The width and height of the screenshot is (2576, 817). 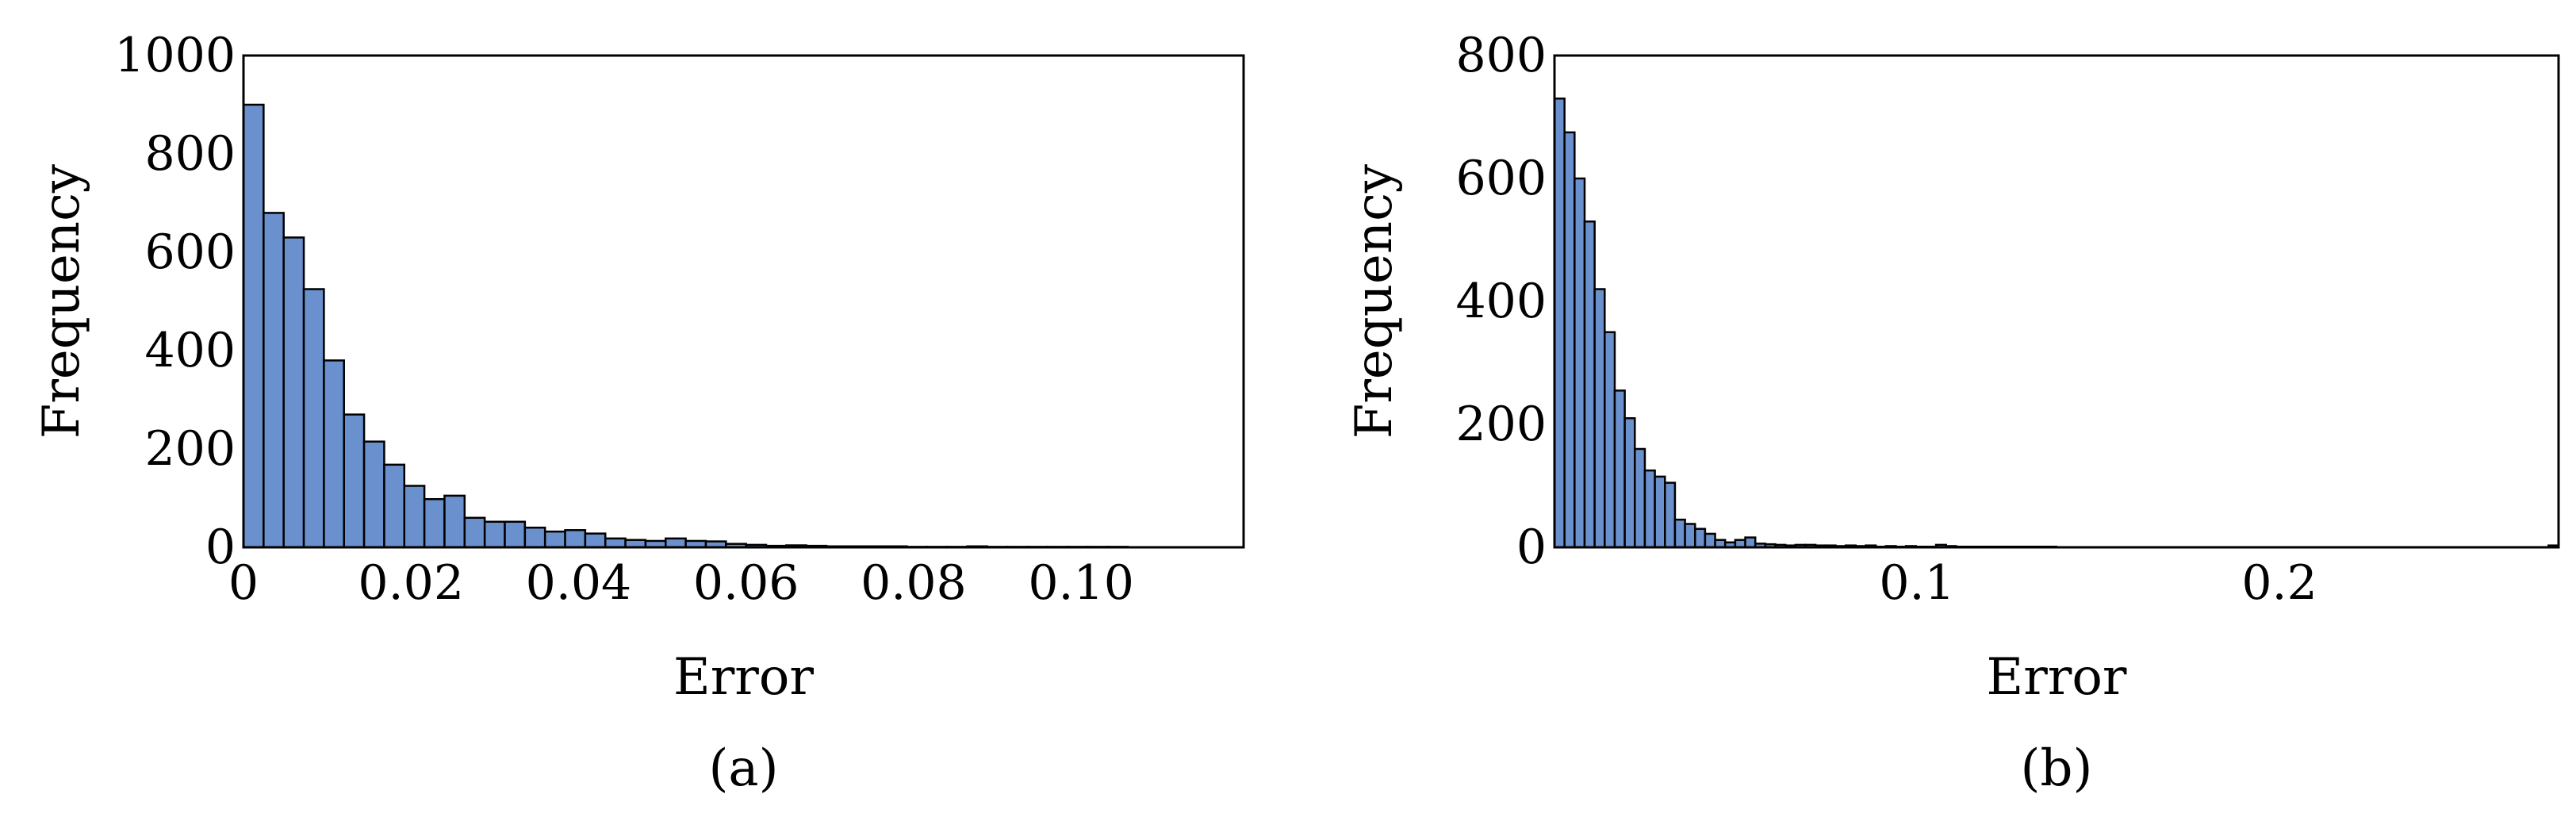 I want to click on x-tick-label: 0.08, so click(x=914, y=583).